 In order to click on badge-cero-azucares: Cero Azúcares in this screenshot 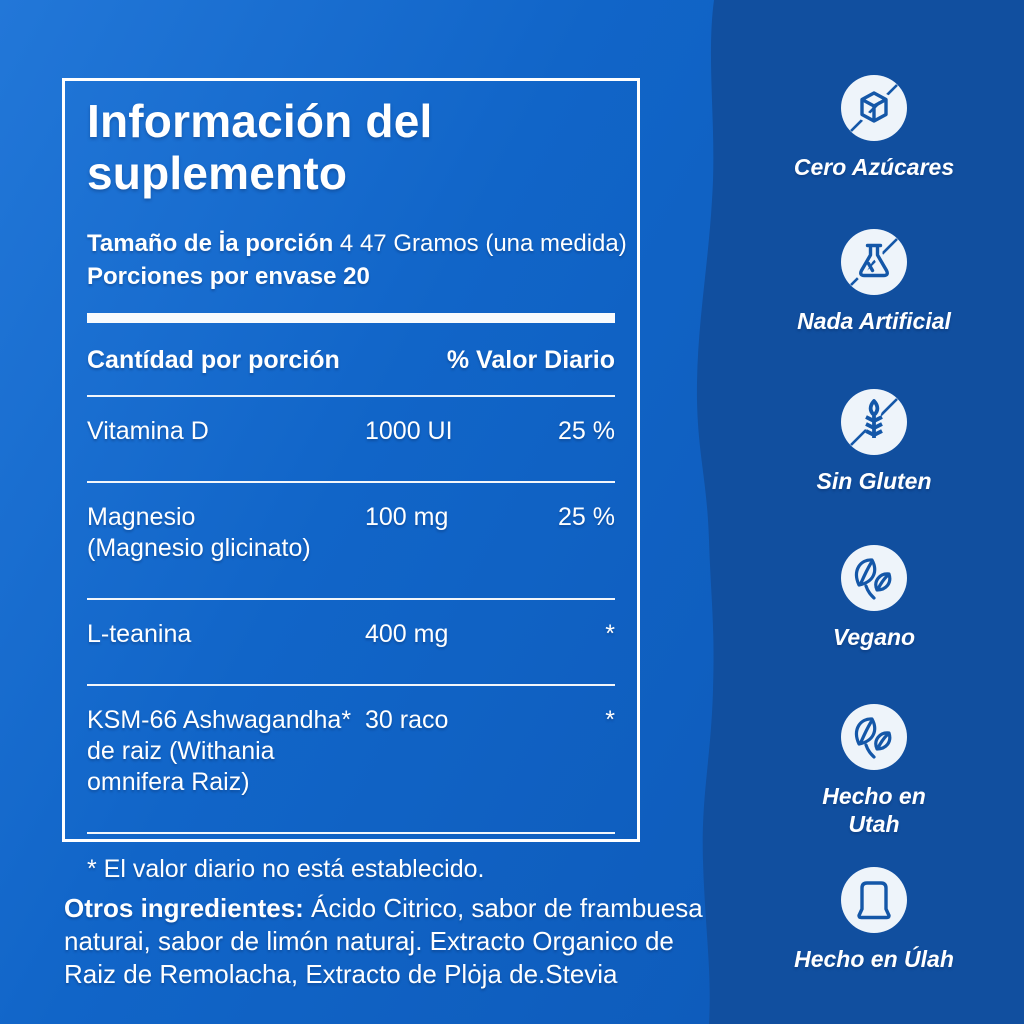, I will do `click(874, 128)`.